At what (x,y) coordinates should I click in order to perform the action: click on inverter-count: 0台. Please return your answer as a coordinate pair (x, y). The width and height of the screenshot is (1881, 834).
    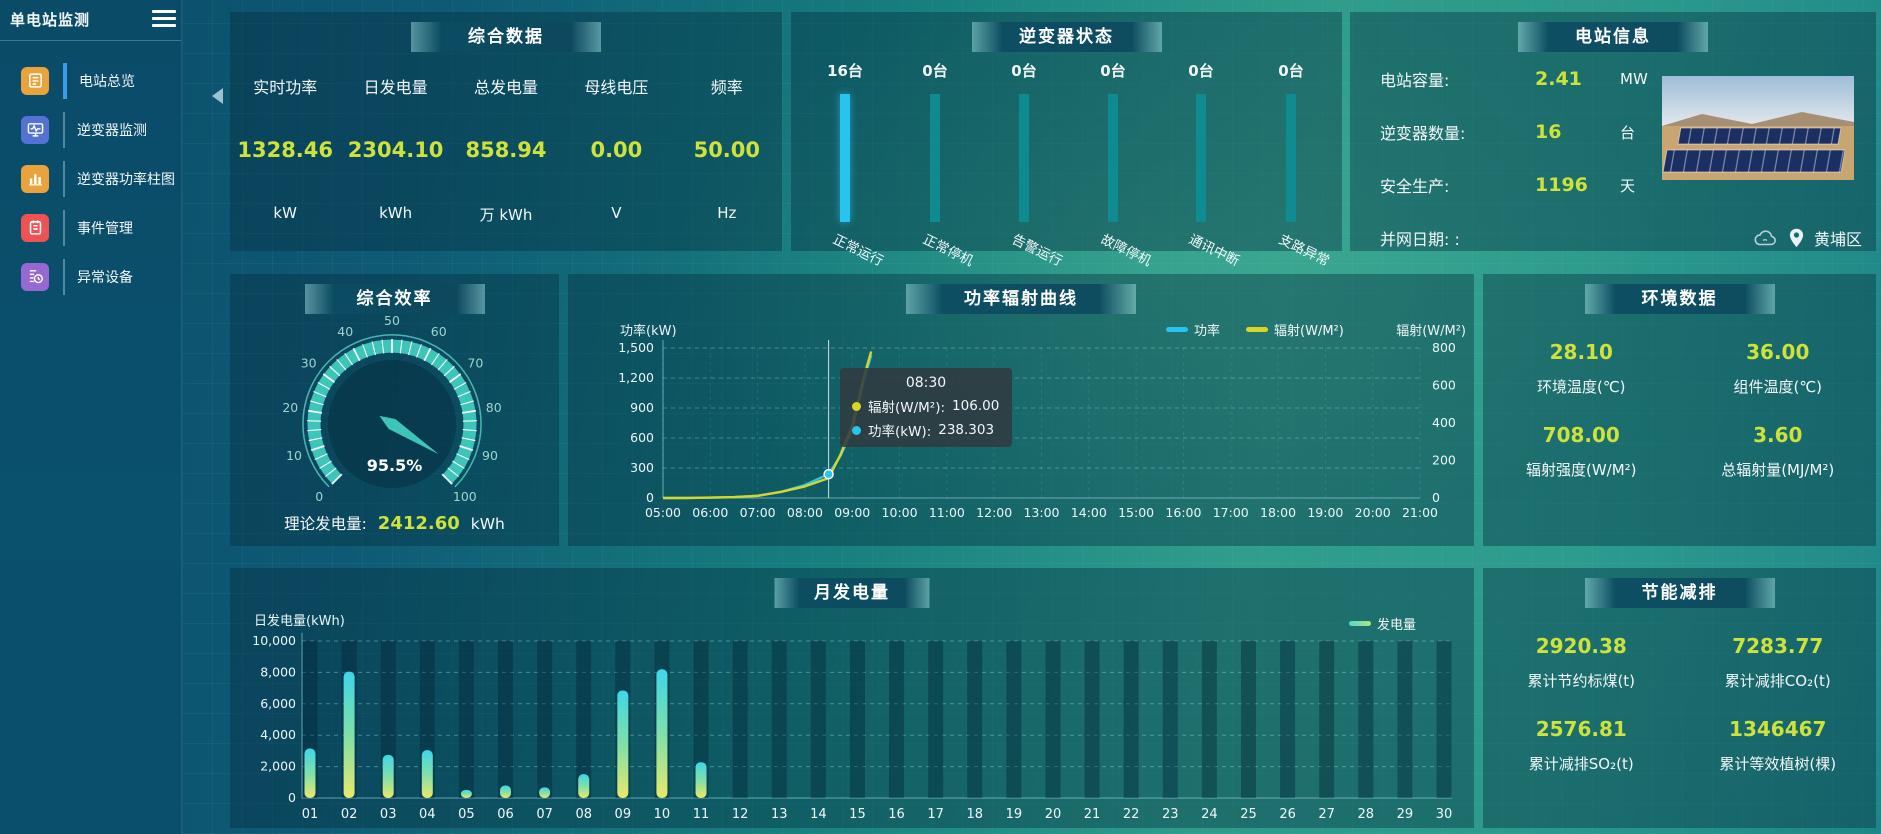
    Looking at the image, I should click on (1113, 71).